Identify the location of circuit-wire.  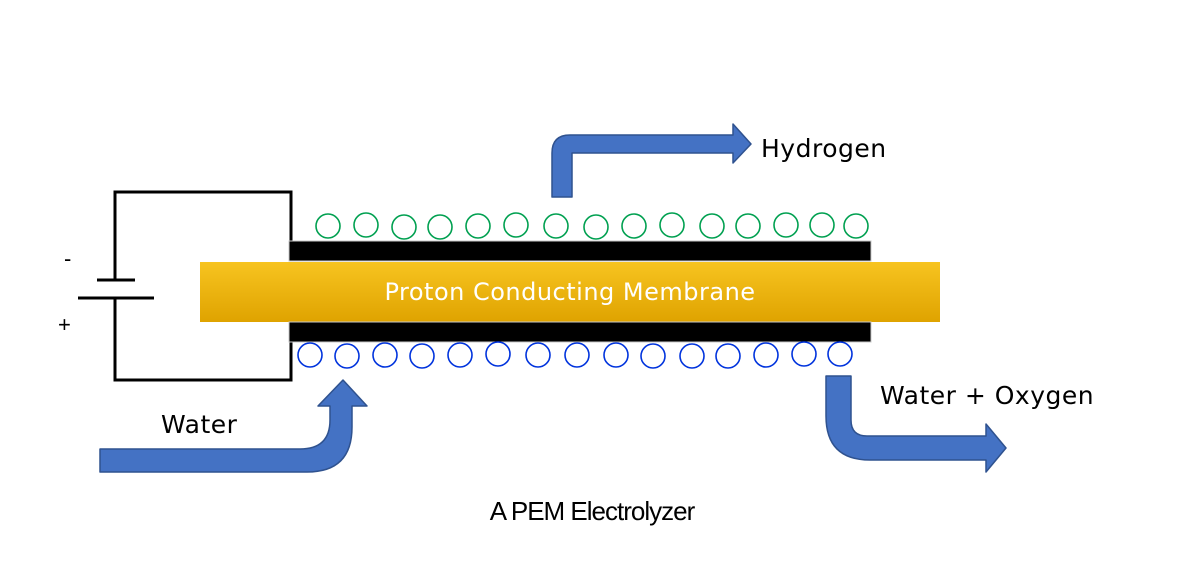
(203, 286).